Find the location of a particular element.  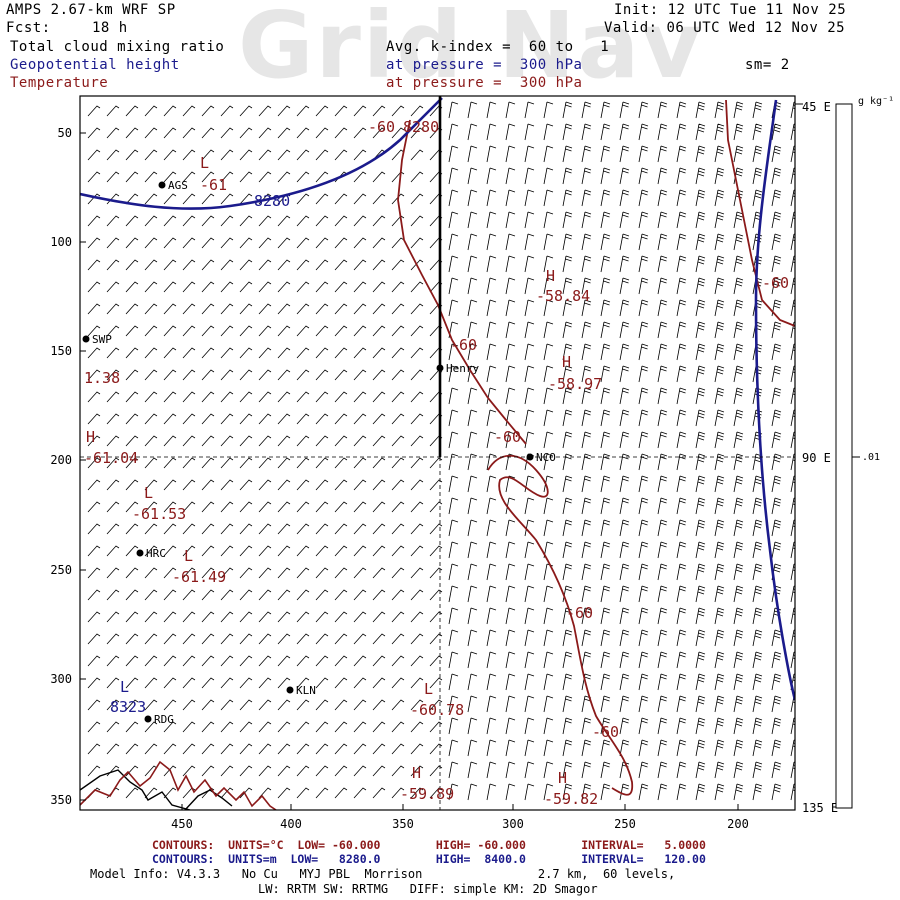

colorbar: .01 g kg⁻¹ is located at coordinates (864, 452).